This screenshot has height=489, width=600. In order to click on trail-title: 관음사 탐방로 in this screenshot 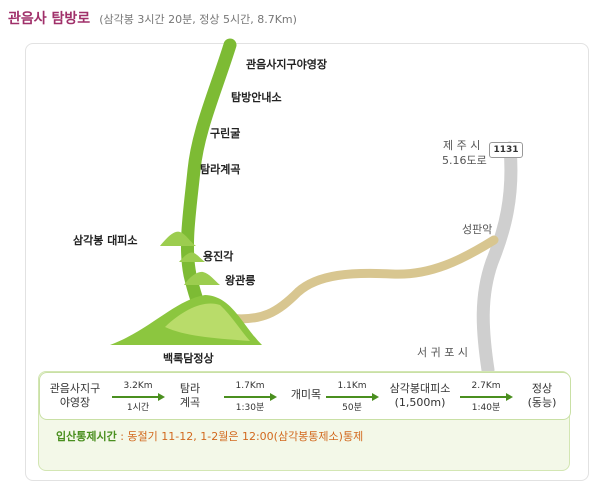, I will do `click(49, 19)`.